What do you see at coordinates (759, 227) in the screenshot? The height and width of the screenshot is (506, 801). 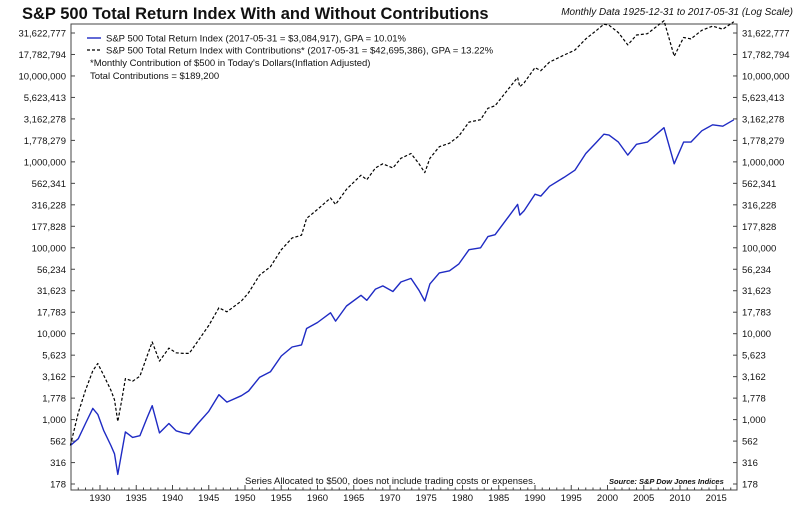 I see `y-tick-label-right: 177,828` at bounding box center [759, 227].